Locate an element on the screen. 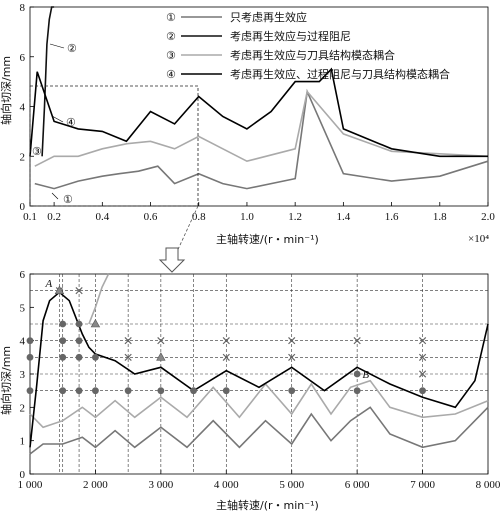  annotation-a: A is located at coordinates (48, 284).